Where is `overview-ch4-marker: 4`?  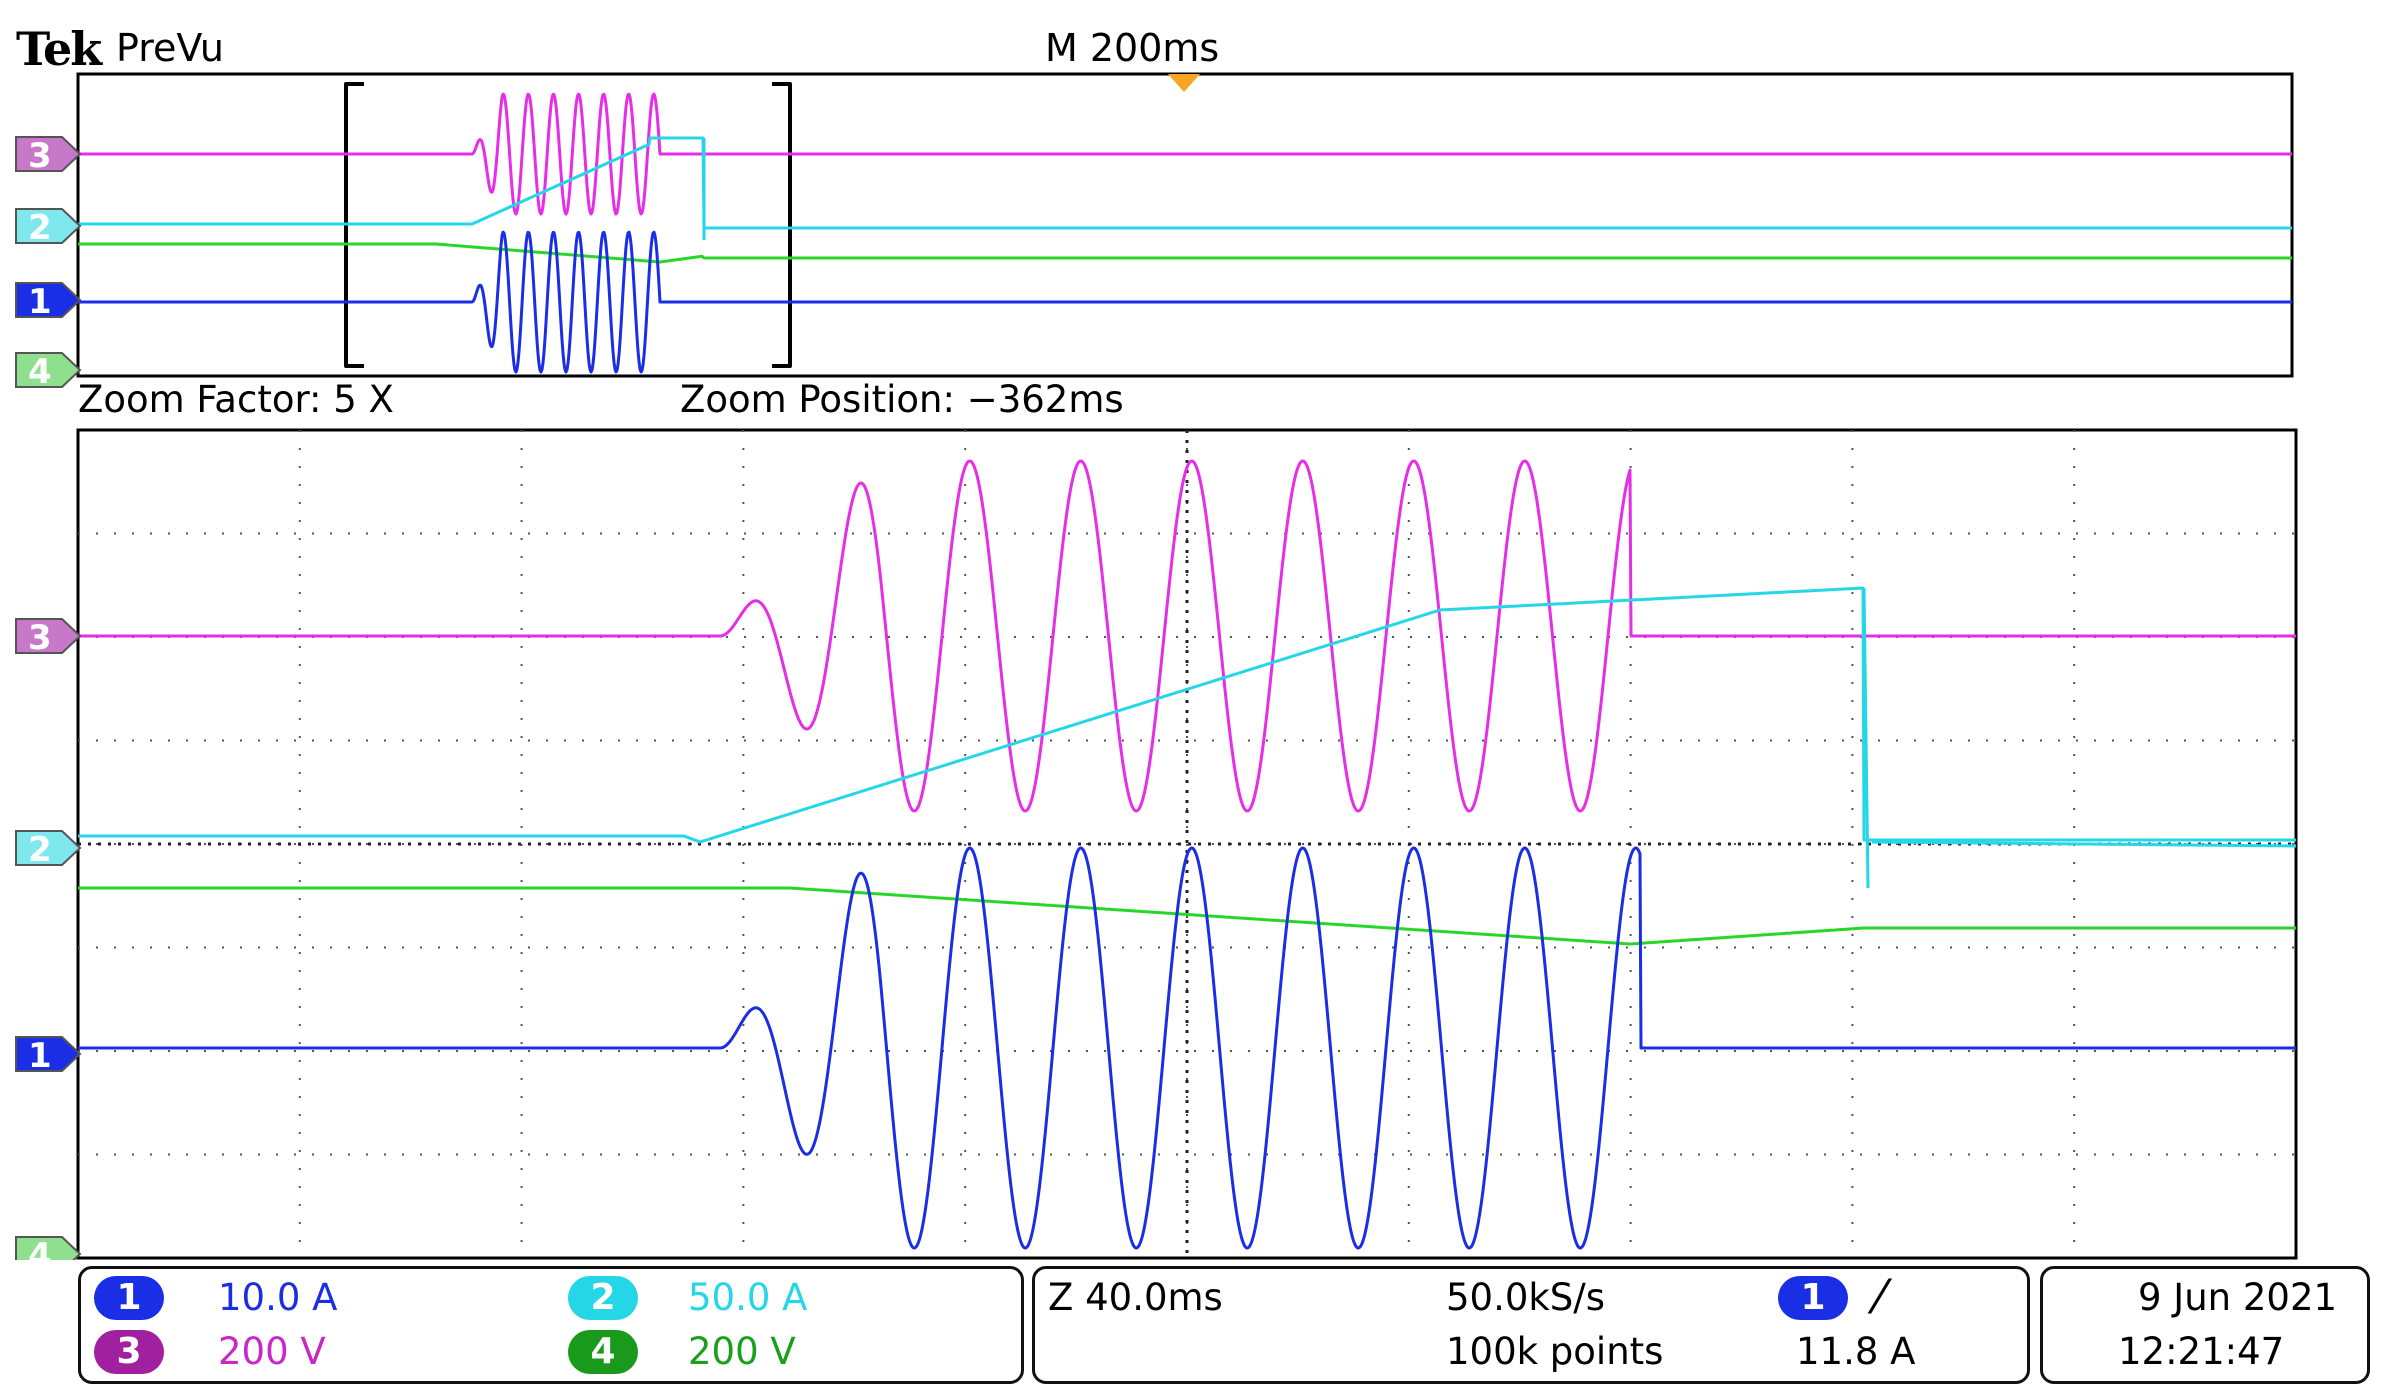 overview-ch4-marker: 4 is located at coordinates (48, 372).